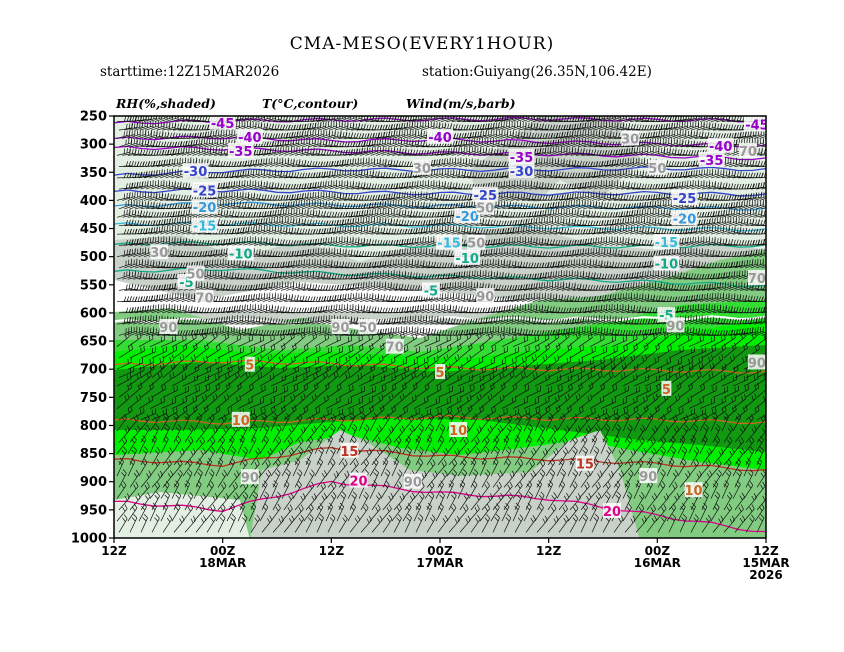 The width and height of the screenshot is (844, 652). Describe the element at coordinates (585, 465) in the screenshot. I see `contour-label: 15` at that location.